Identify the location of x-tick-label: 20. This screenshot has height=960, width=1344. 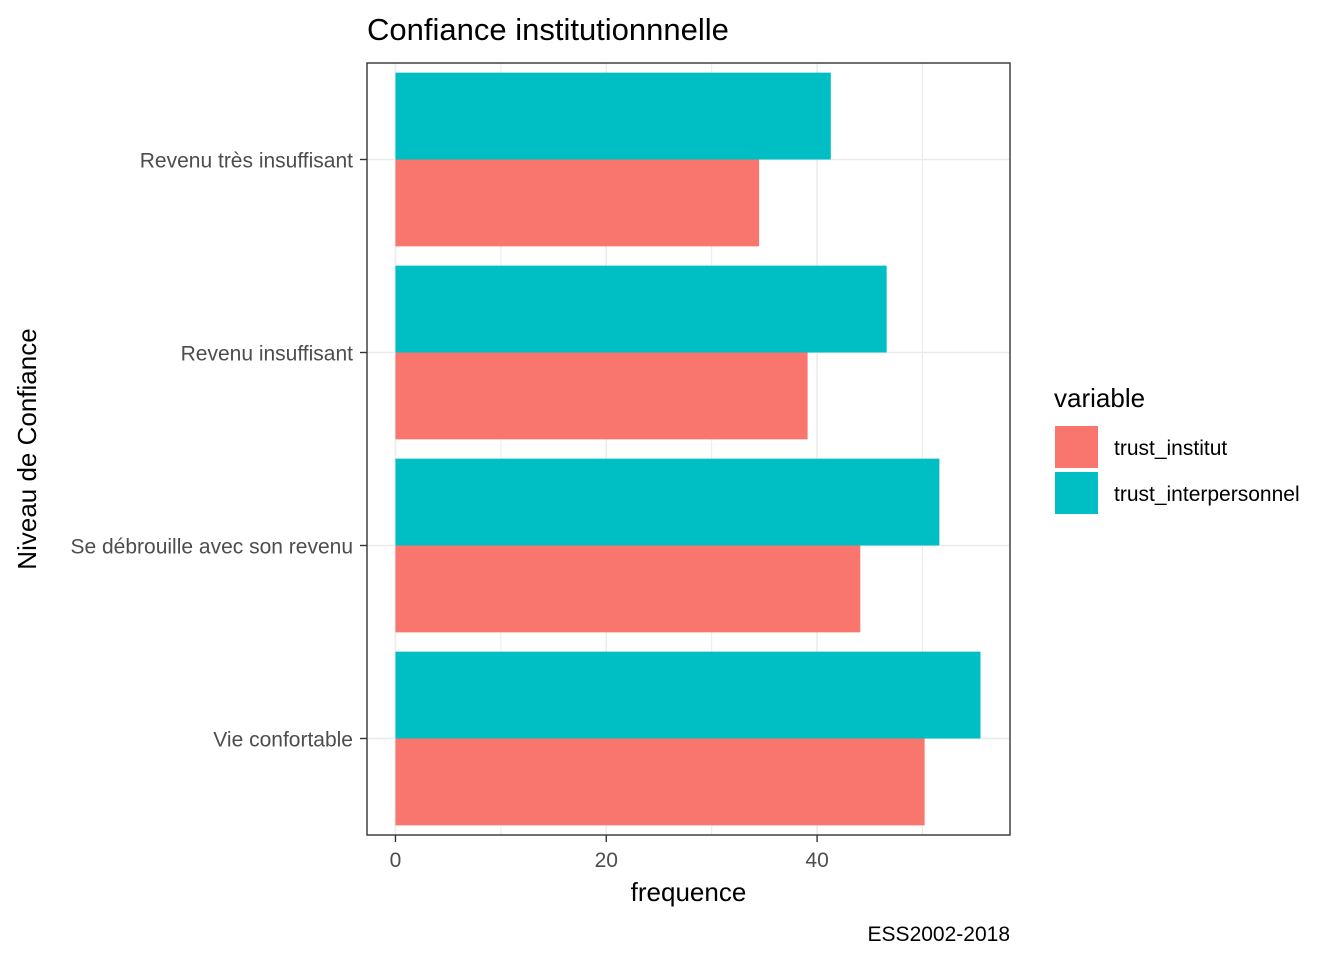
(606, 860).